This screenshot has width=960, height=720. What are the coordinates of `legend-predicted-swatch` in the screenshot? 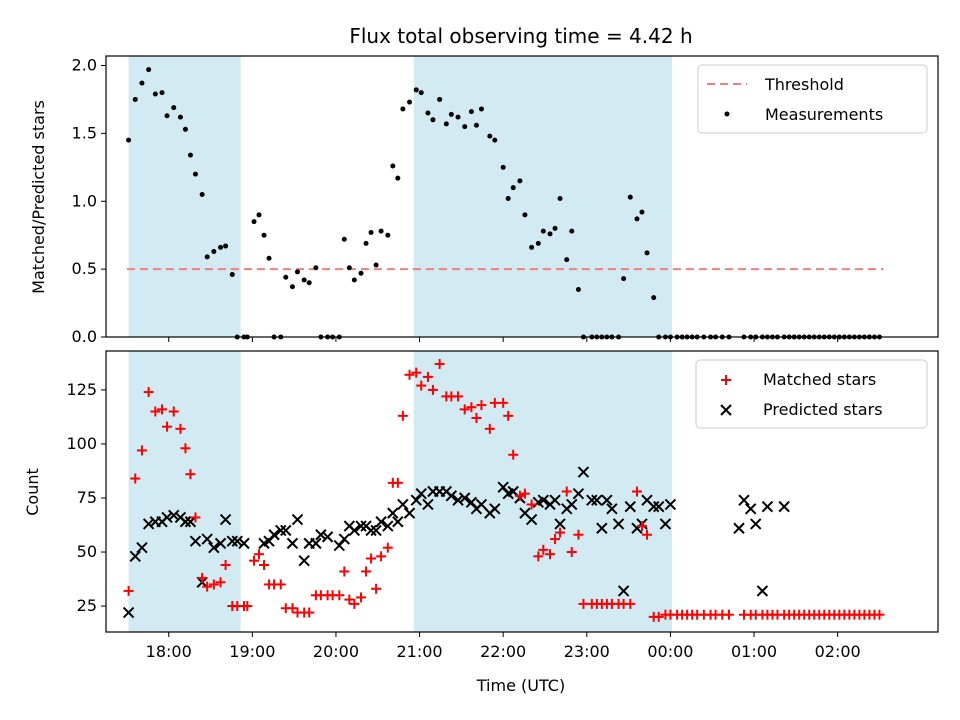 It's located at (726, 410).